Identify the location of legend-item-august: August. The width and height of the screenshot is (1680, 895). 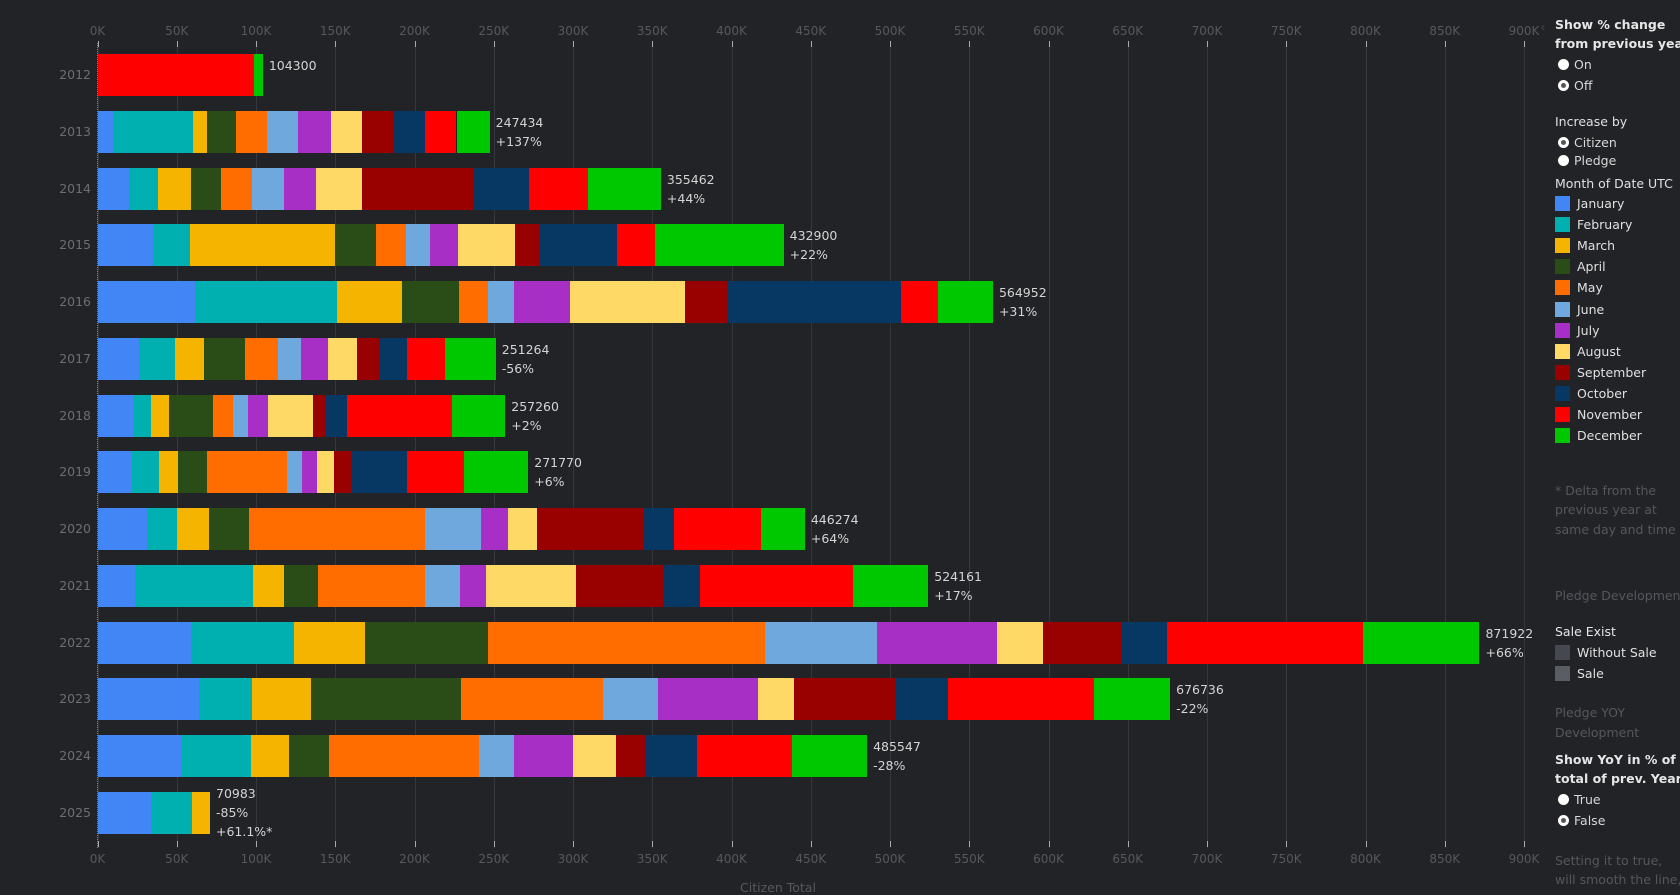
(1588, 351).